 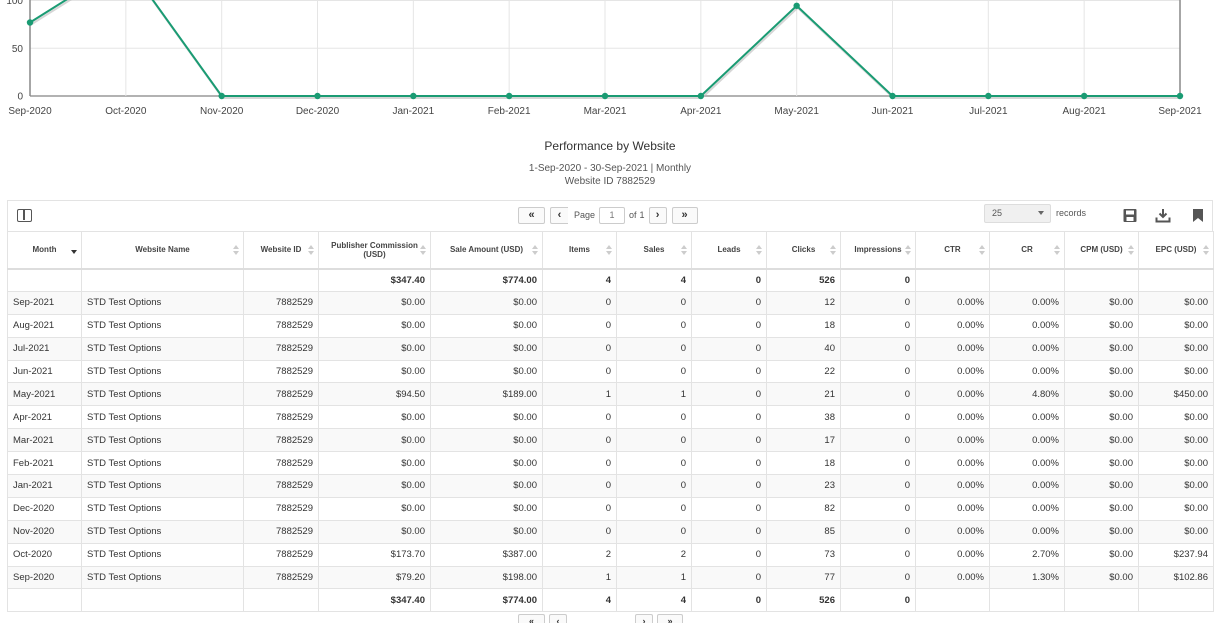 What do you see at coordinates (44, 250) in the screenshot?
I see `column-header: Month` at bounding box center [44, 250].